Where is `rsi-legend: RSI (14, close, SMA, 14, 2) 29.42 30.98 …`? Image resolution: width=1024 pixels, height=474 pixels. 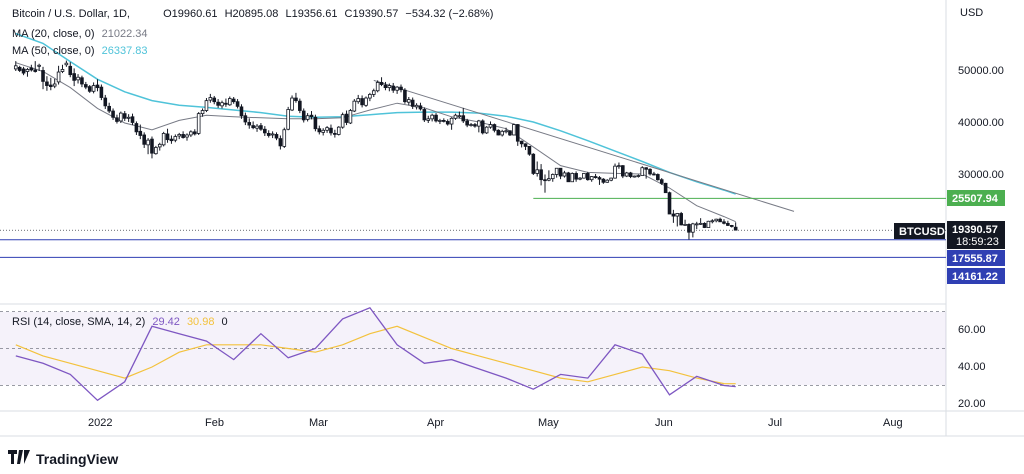 rsi-legend: RSI (14, close, SMA, 14, 2) 29.42 30.98 … is located at coordinates (122, 322).